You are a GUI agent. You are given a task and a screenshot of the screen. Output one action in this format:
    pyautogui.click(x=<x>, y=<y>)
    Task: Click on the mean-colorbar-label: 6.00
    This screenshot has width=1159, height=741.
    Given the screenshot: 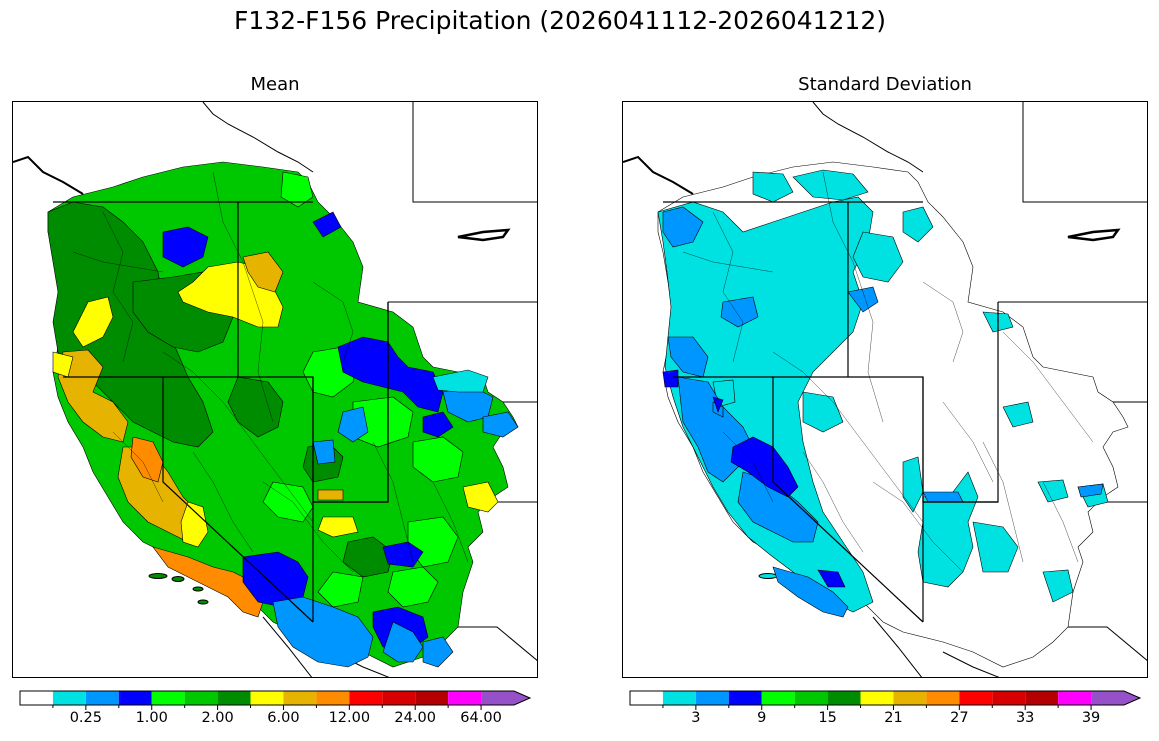 What is the action you would take?
    pyautogui.click(x=283, y=718)
    